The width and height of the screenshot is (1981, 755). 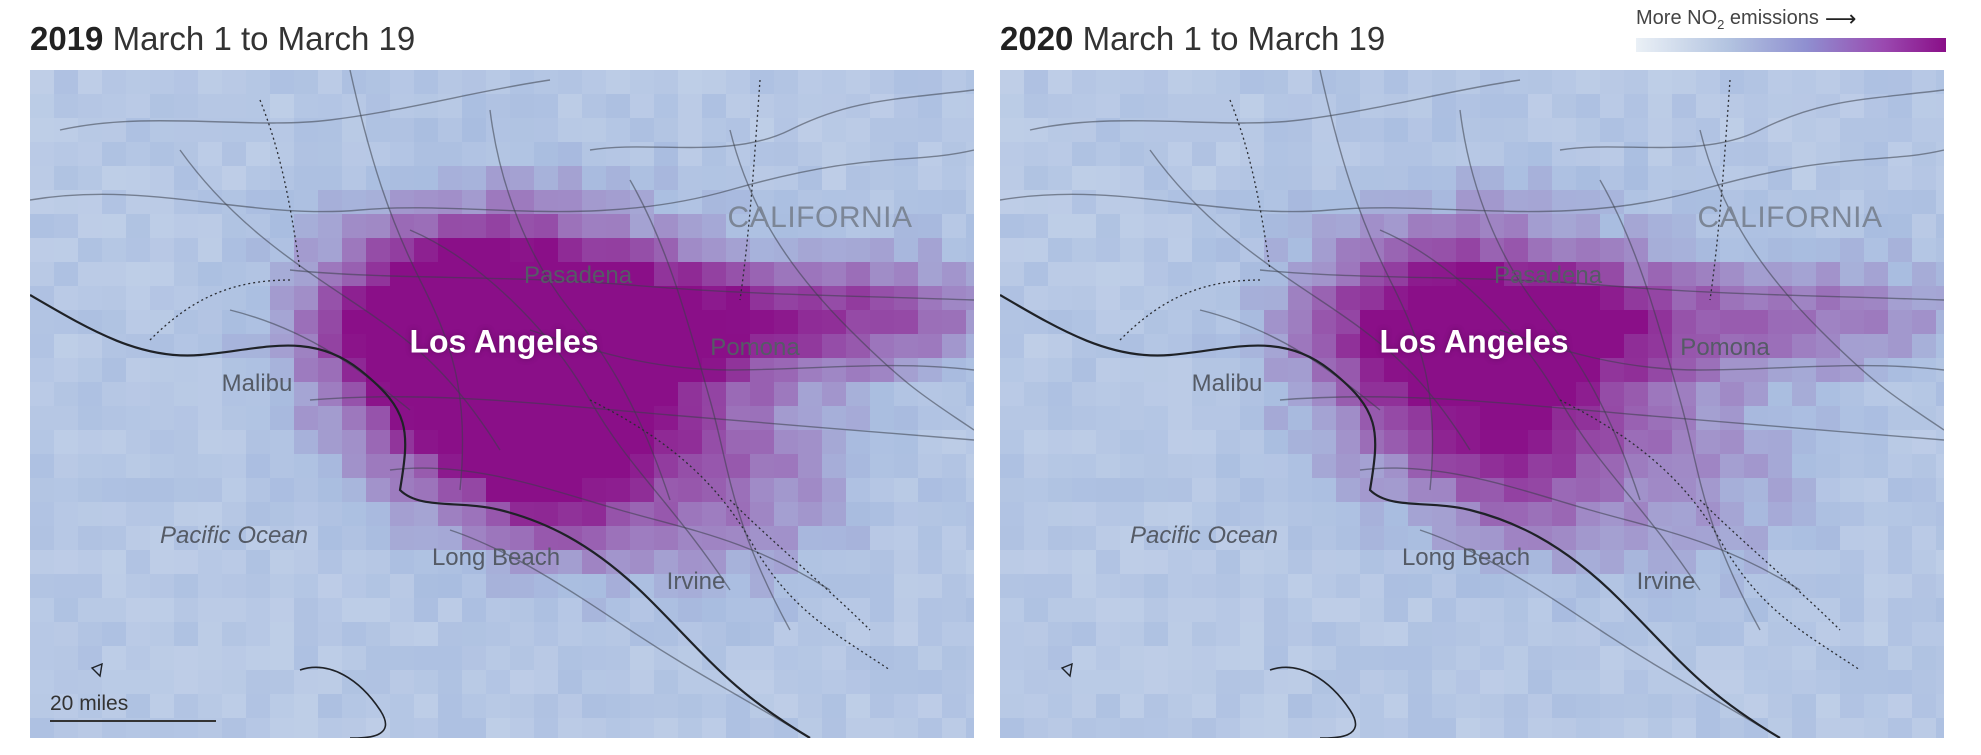 What do you see at coordinates (696, 581) in the screenshot?
I see `label-irvine: Irvine` at bounding box center [696, 581].